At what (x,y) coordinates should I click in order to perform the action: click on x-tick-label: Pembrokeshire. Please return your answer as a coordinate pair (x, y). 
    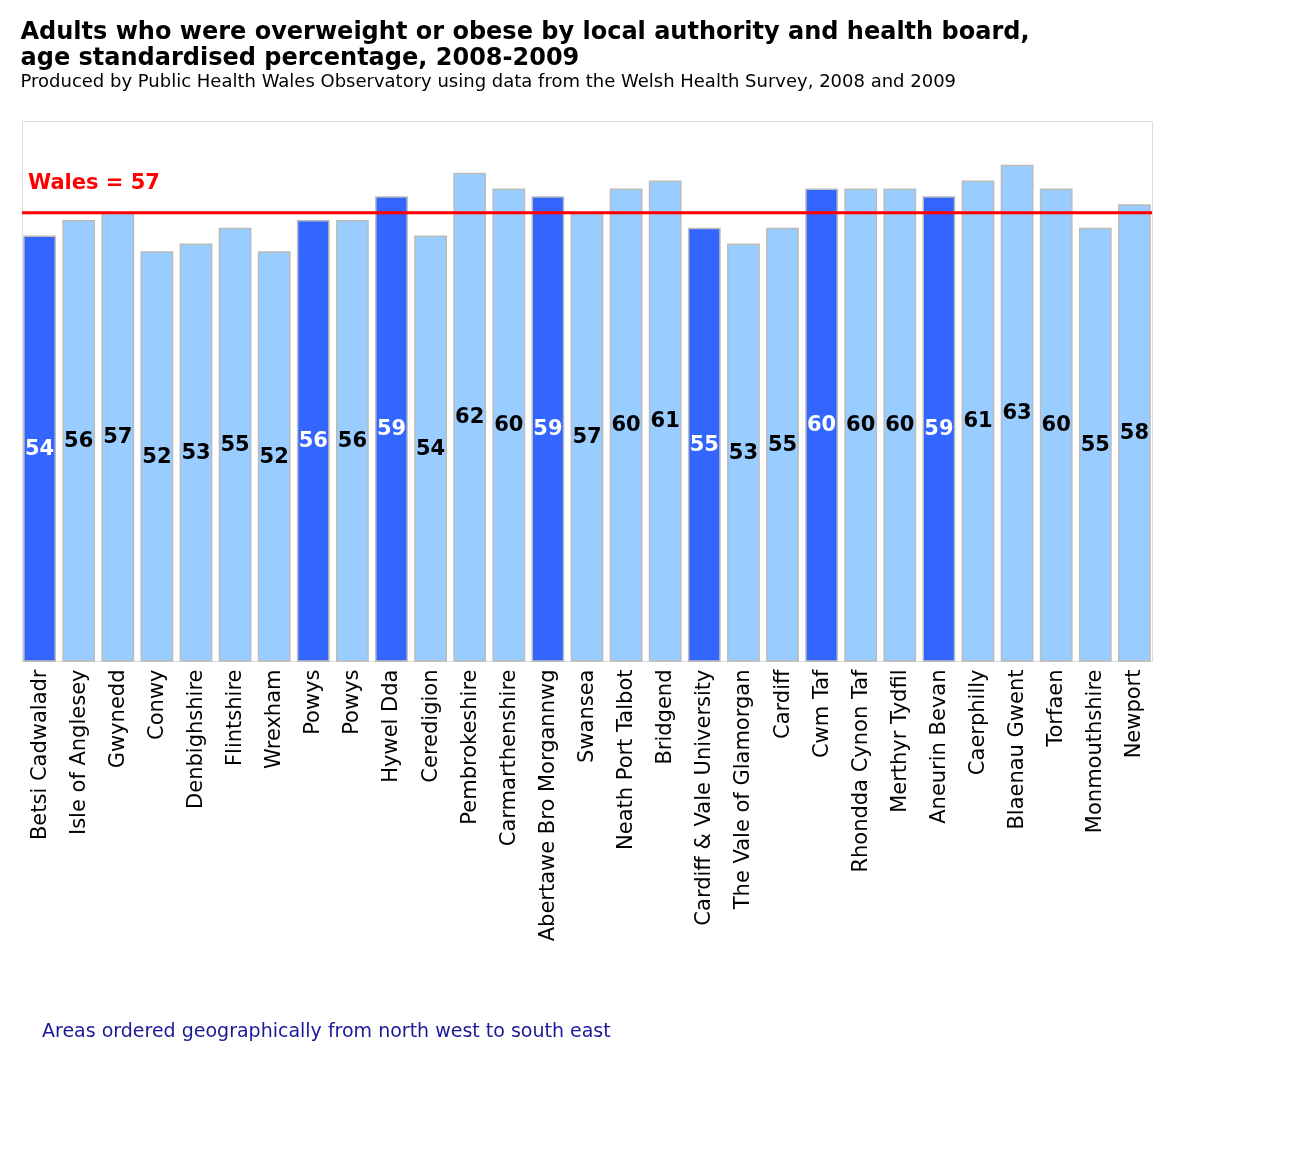
    Looking at the image, I should click on (468, 747).